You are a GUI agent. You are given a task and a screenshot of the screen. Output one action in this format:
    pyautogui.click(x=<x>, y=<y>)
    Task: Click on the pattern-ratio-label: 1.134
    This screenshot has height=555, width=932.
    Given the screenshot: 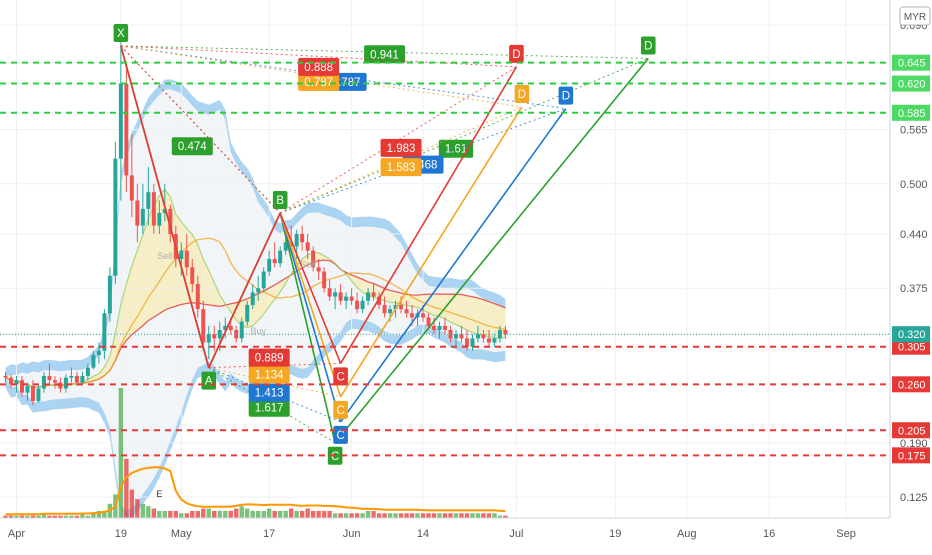 What is the action you would take?
    pyautogui.click(x=269, y=374)
    